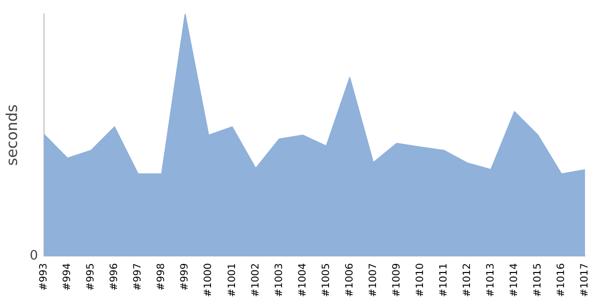 This screenshot has height=300, width=600. I want to click on x-tick-label: #1014, so click(514, 280).